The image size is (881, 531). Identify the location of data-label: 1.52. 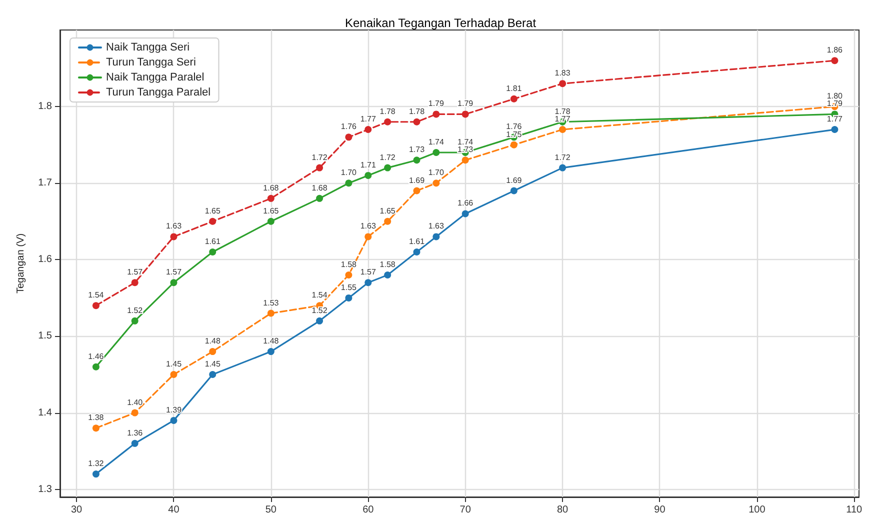
(320, 310).